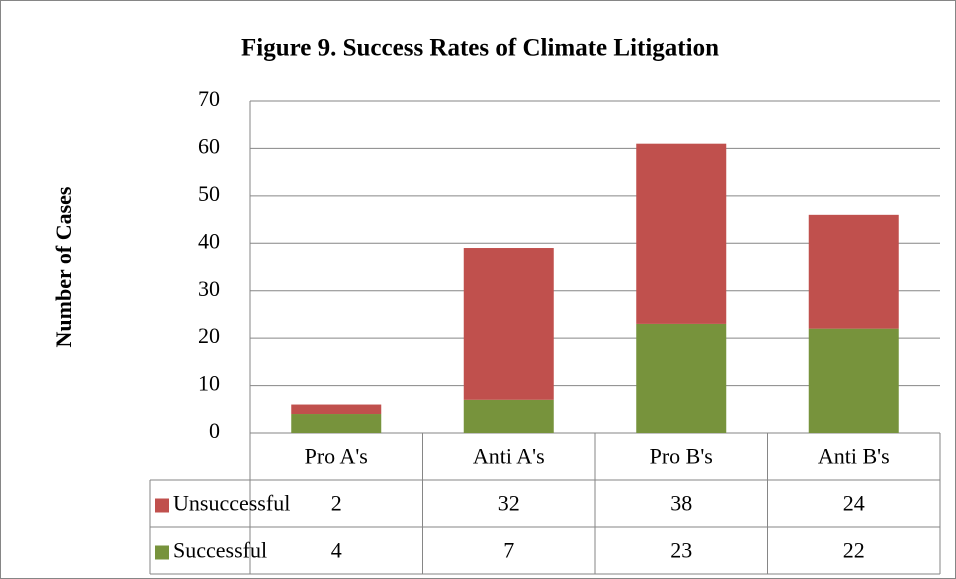  I want to click on x-tick-label: Anti B's, so click(854, 456).